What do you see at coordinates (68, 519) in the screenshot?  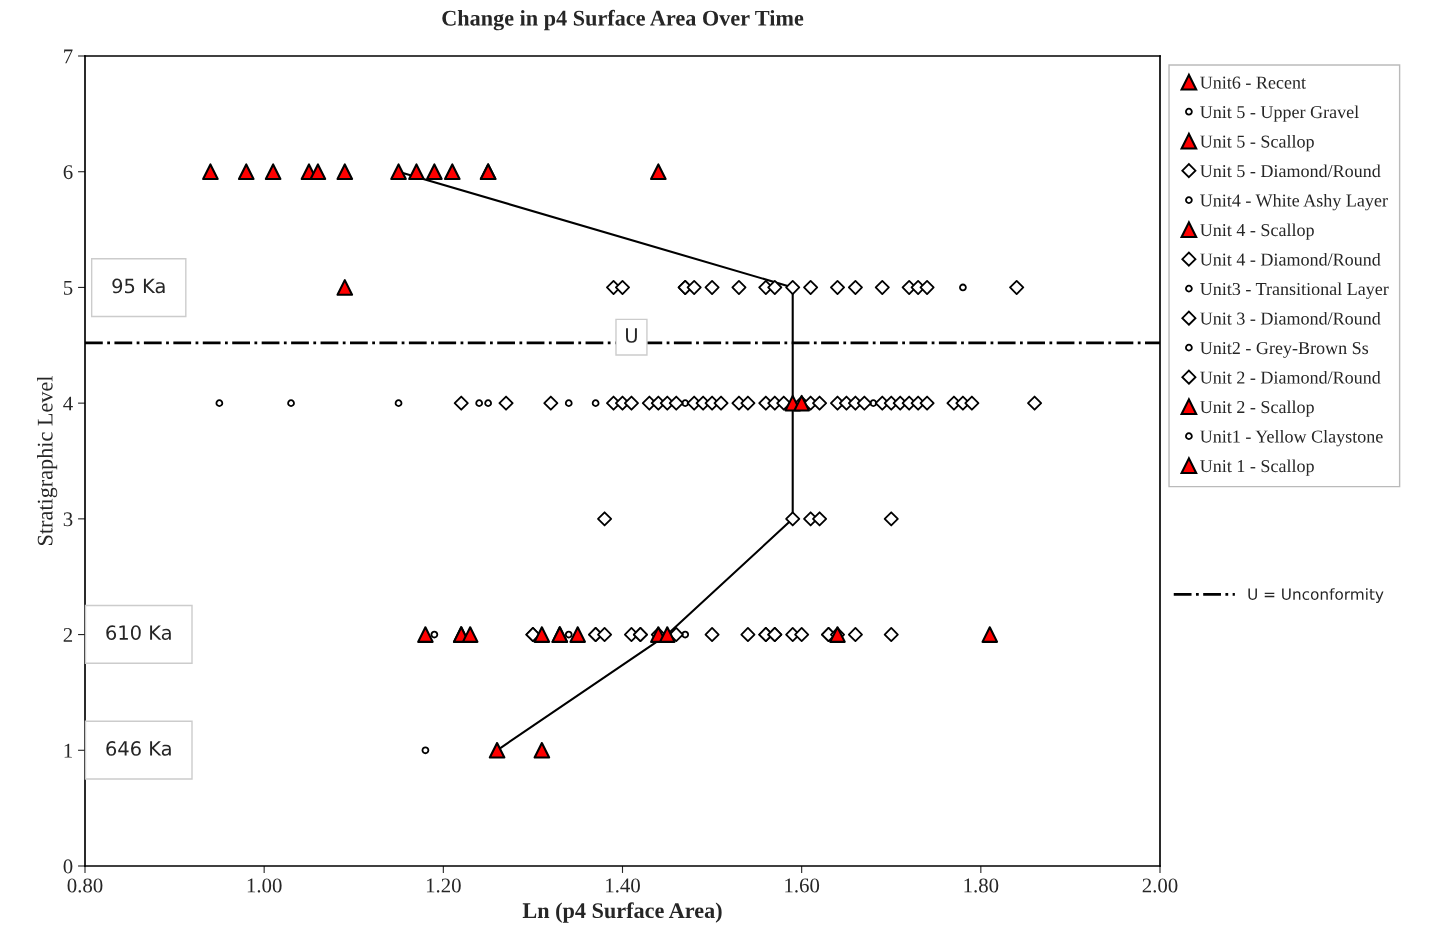 I see `y-tick-label: 3` at bounding box center [68, 519].